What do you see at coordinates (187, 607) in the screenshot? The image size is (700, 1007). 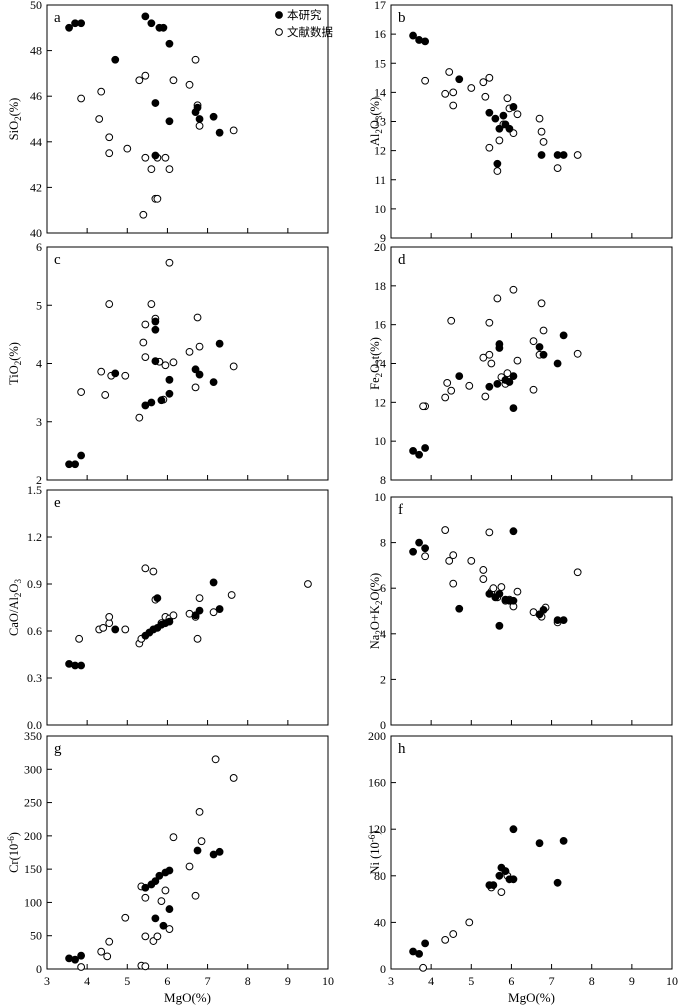 I see `panel-e-frame` at bounding box center [187, 607].